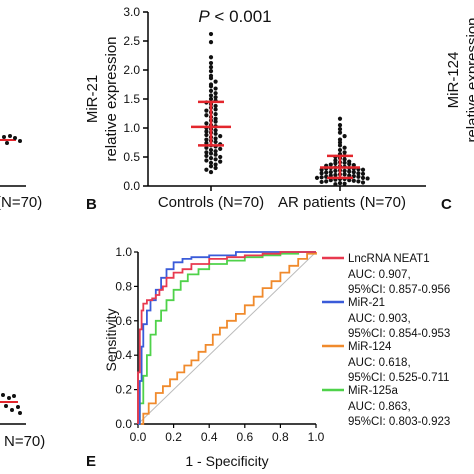 This screenshot has width=474, height=474. I want to click on panel-e-y-tick-label: 0.0, so click(123, 424).